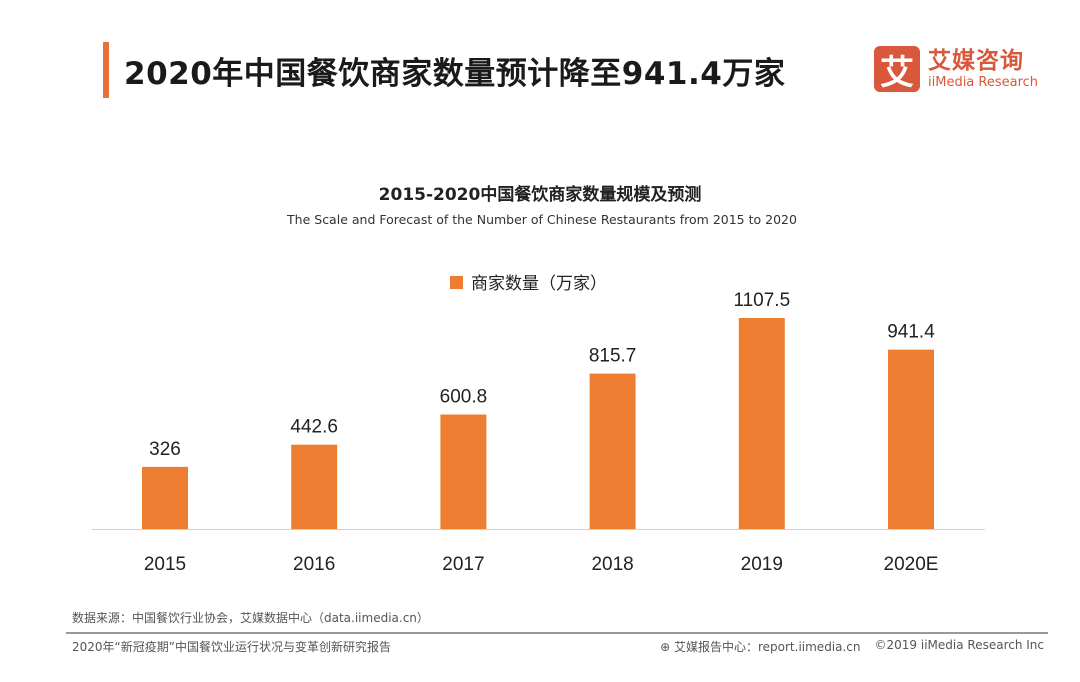 The image size is (1080, 682). I want to click on x-tick-label: 2016, so click(314, 564).